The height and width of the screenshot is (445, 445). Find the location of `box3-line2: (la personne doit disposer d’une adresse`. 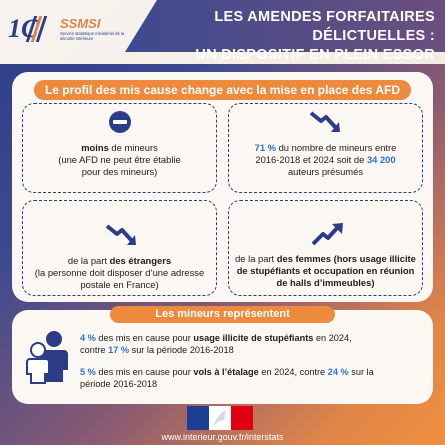

box3-line2: (la personne doit disposer d’une adresse is located at coordinates (119, 272).